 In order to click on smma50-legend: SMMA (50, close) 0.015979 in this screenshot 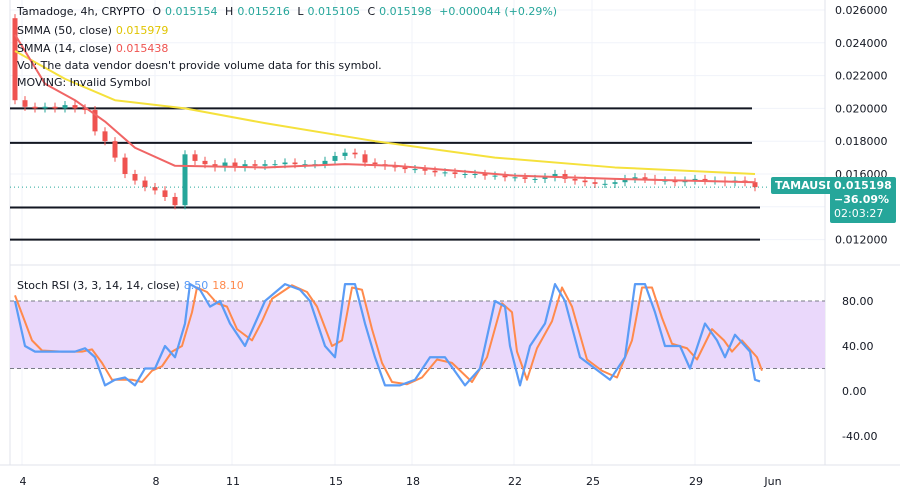, I will do `click(94, 30)`.